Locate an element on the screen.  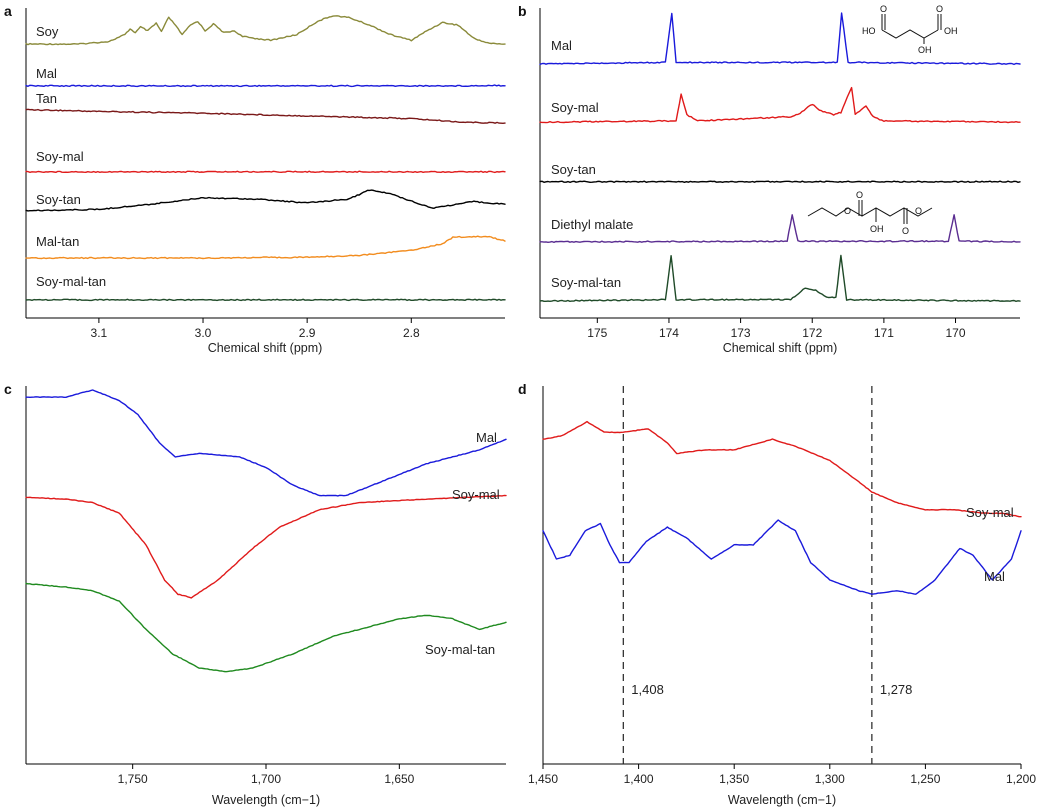
panel-c-tick-label: 1,750 is located at coordinates (133, 779).